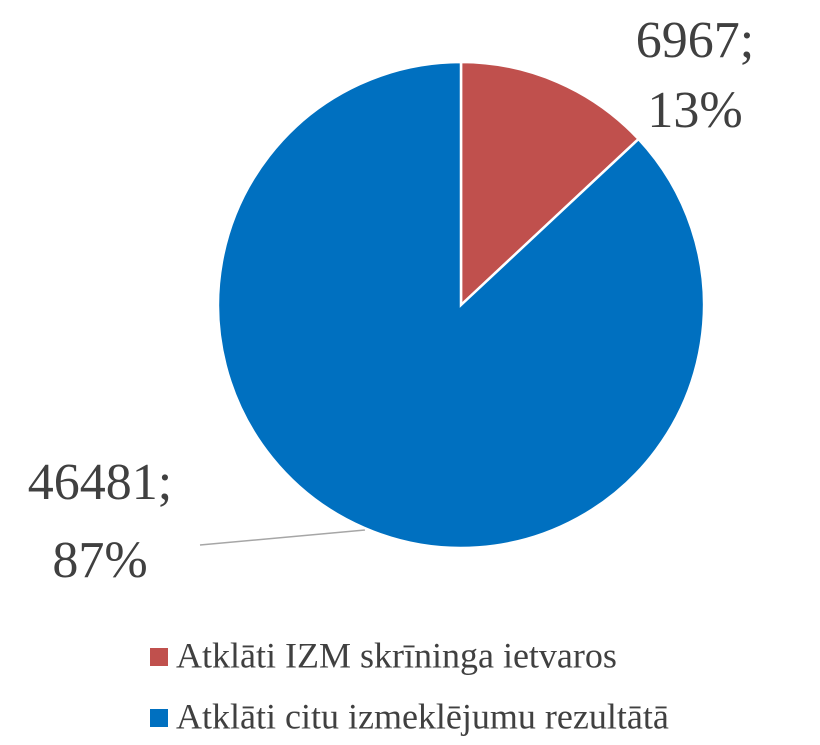 The image size is (820, 745). I want to click on pie-slice, so click(550, 184).